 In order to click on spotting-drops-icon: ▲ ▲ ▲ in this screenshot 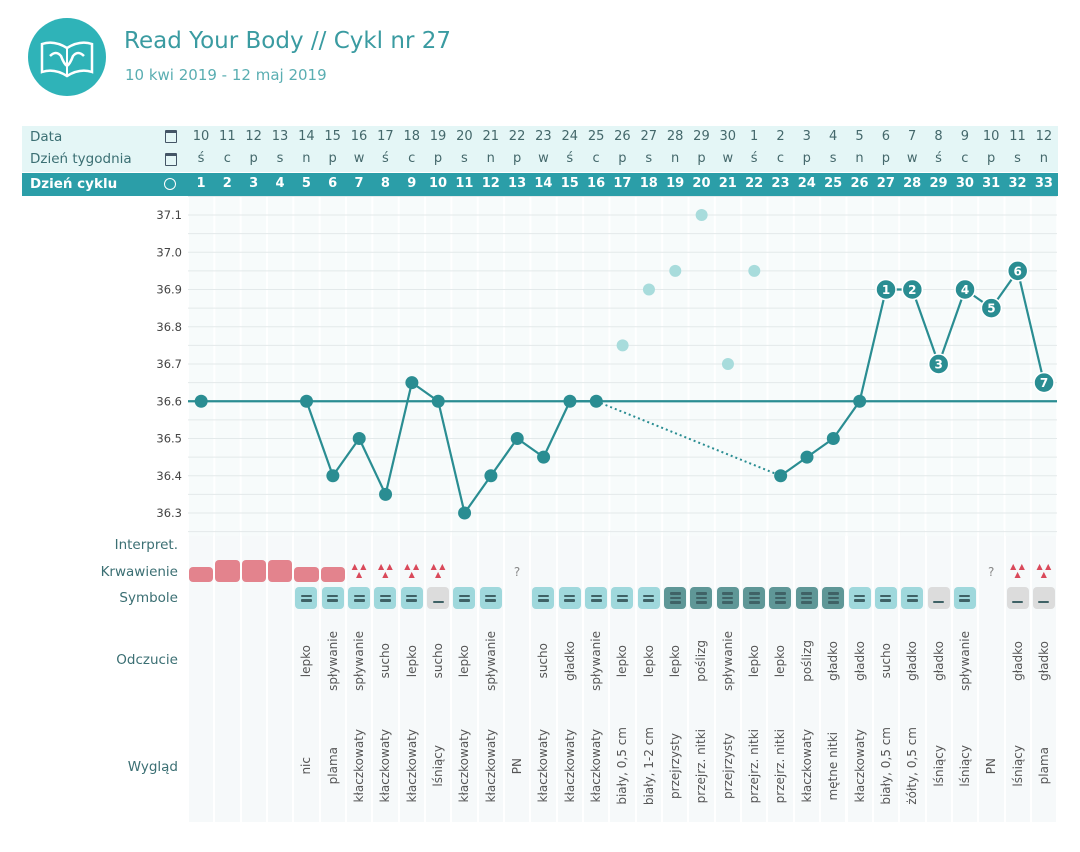, I will do `click(1044, 570)`.